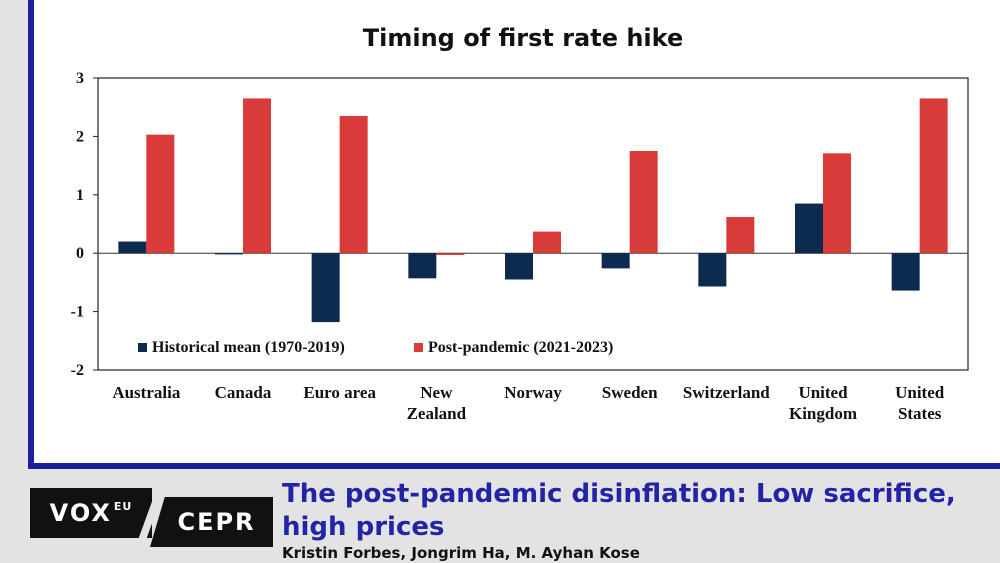 The image size is (1000, 563). Describe the element at coordinates (77, 312) in the screenshot. I see `y-tick-label: -1` at that location.